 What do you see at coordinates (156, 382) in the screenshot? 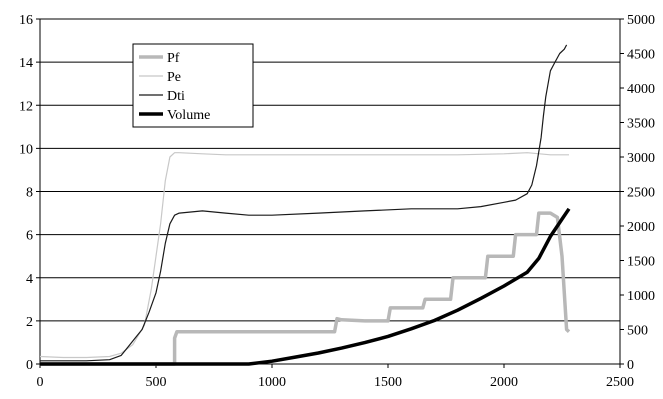
I see `x-tick-label: 500` at bounding box center [156, 382].